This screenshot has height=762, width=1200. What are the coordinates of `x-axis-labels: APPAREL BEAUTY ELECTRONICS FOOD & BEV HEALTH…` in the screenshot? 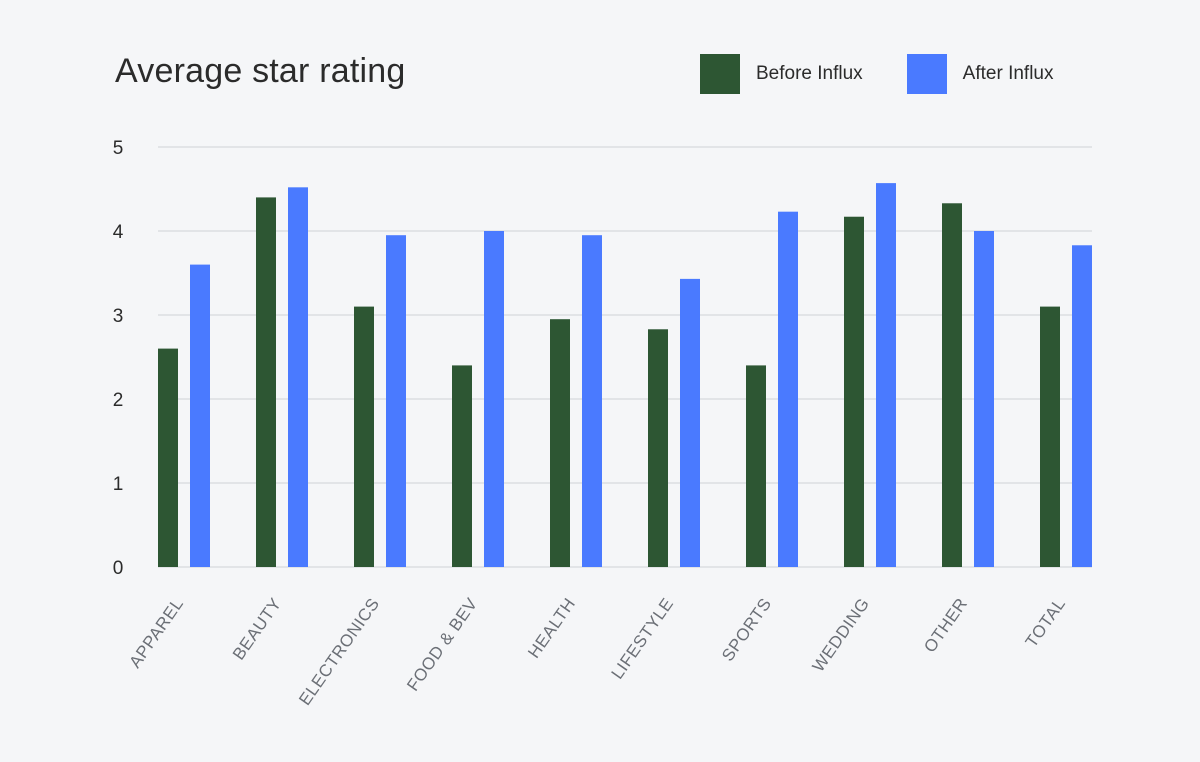 It's located at (597, 651).